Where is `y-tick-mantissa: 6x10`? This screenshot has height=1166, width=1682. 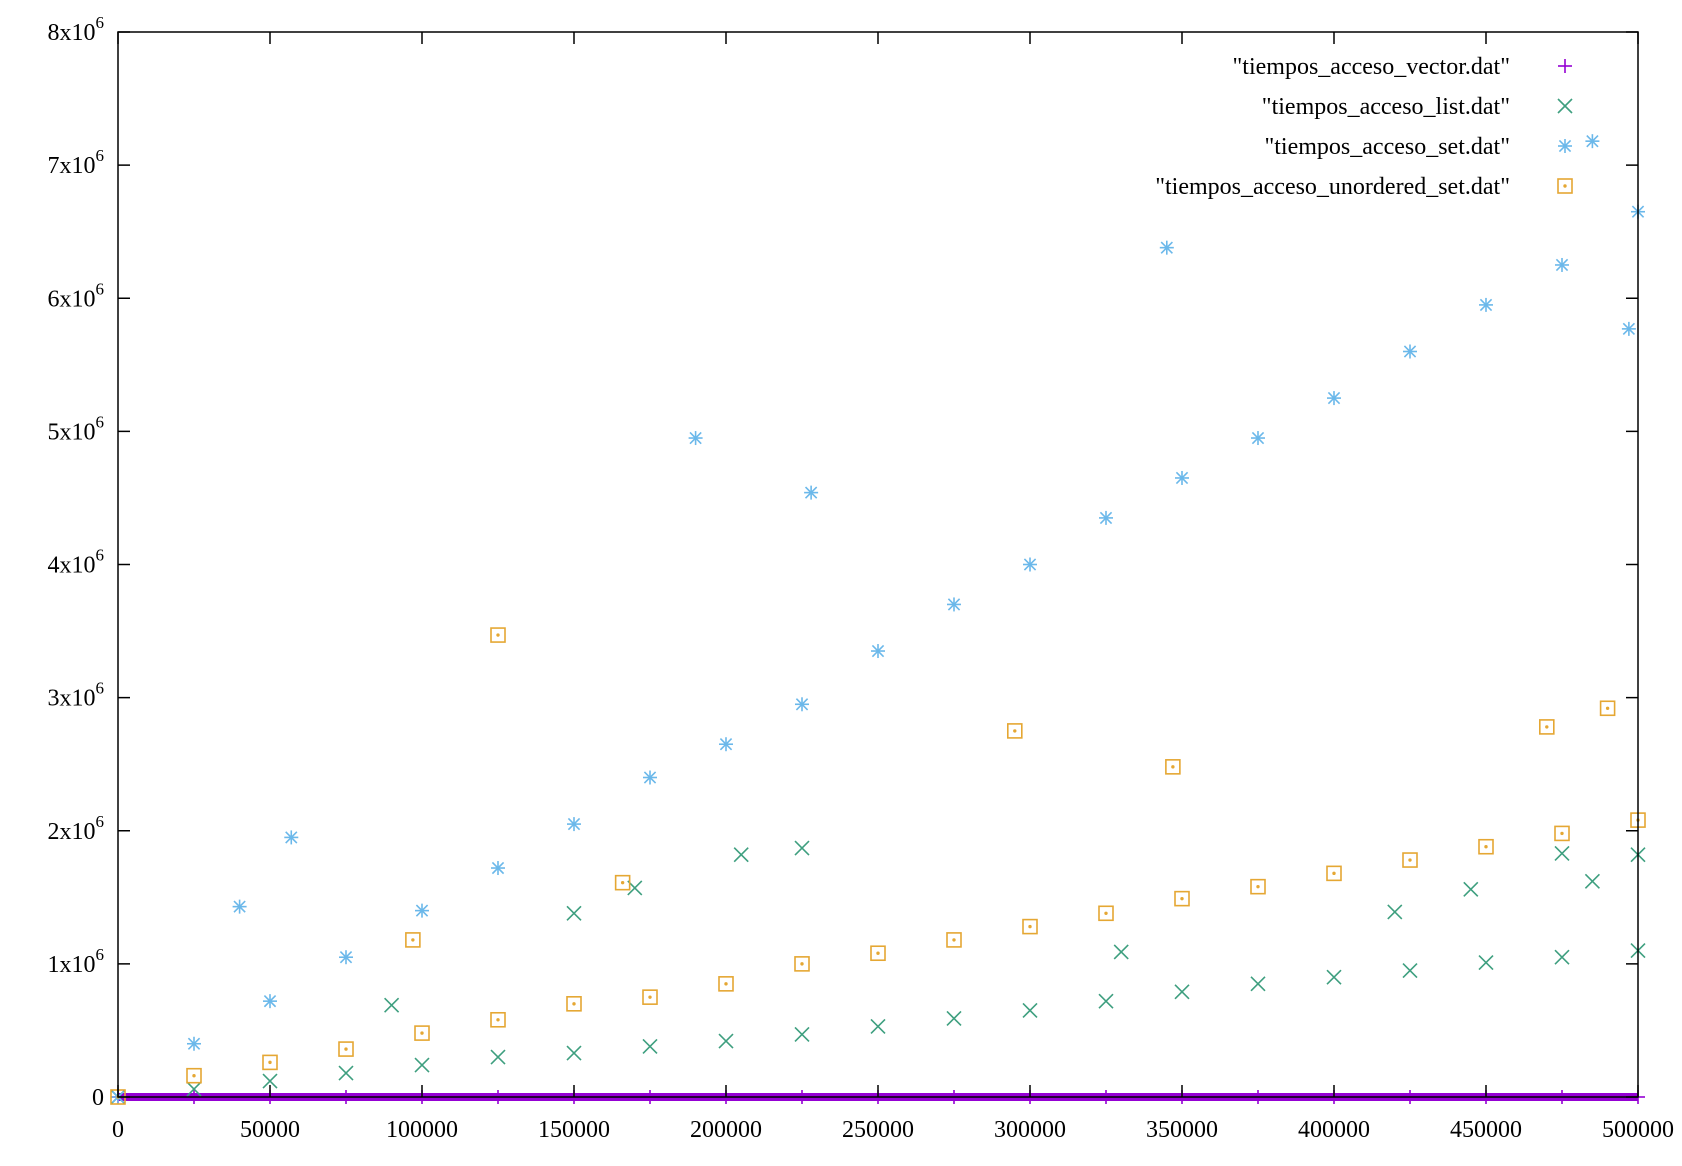
y-tick-mantissa: 6x10 is located at coordinates (72, 299).